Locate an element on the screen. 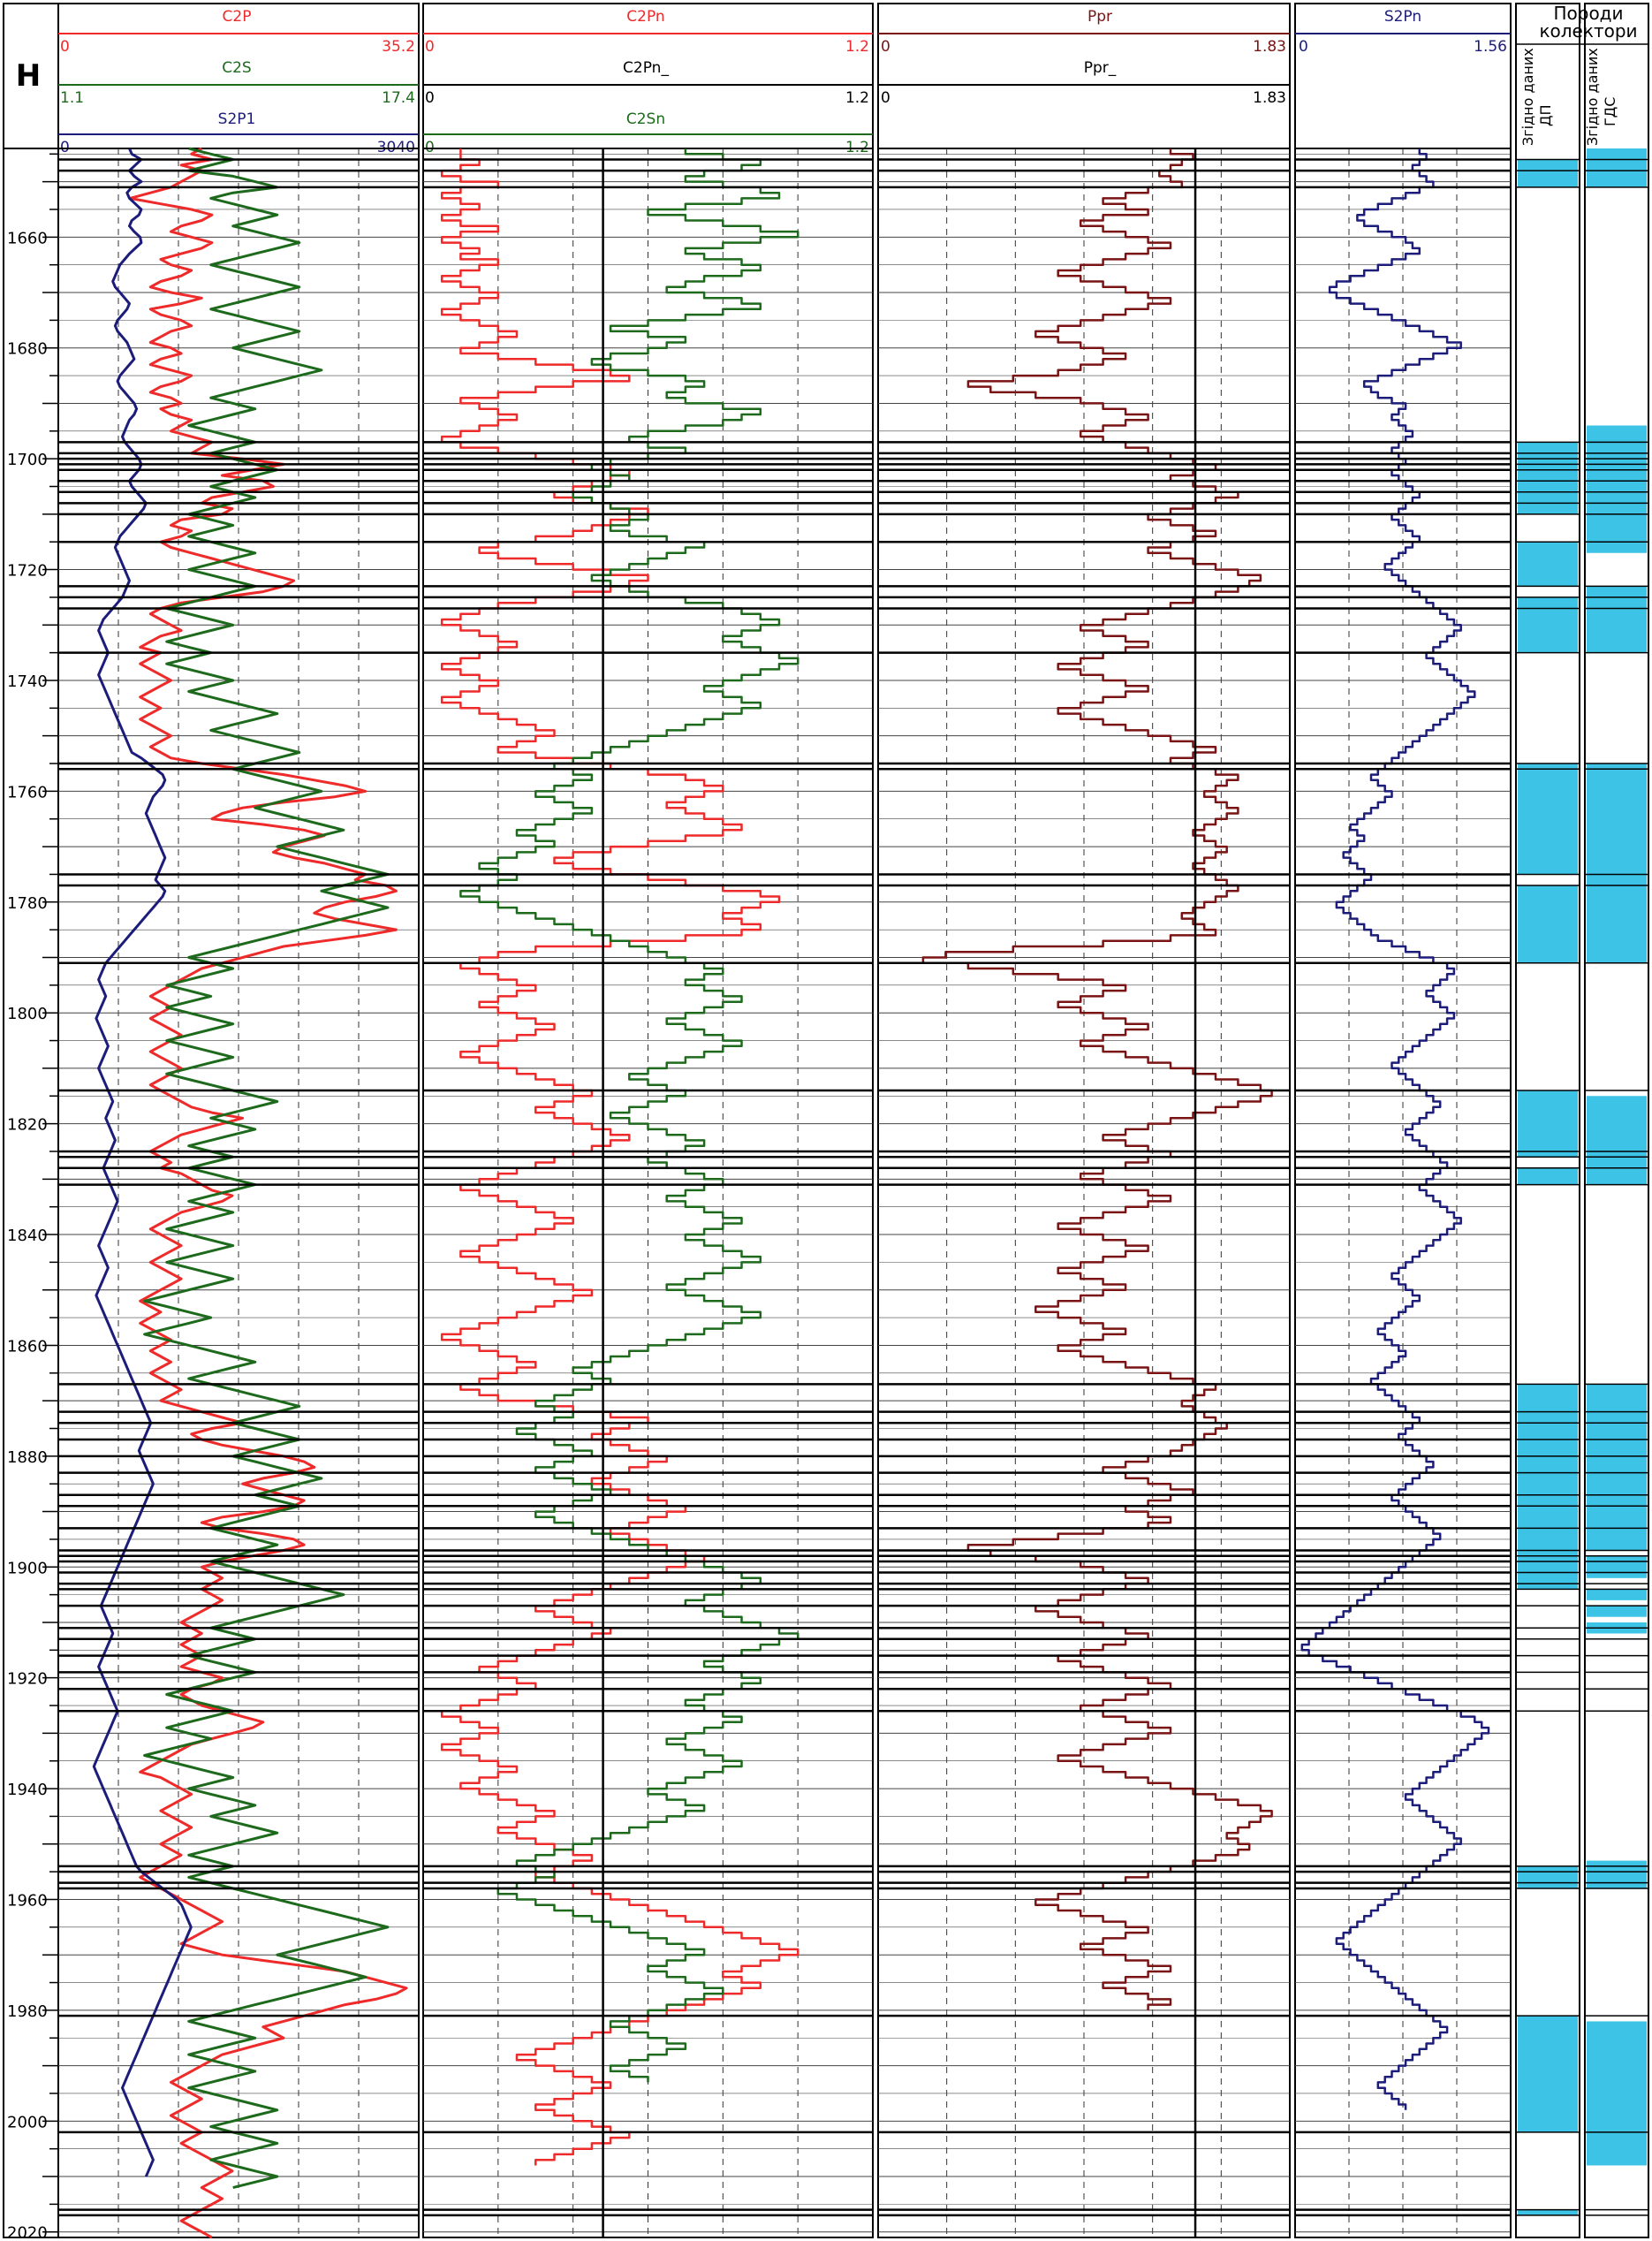 This screenshot has height=2241, width=1652. track1-curve3-name: S2P1 is located at coordinates (237, 119).